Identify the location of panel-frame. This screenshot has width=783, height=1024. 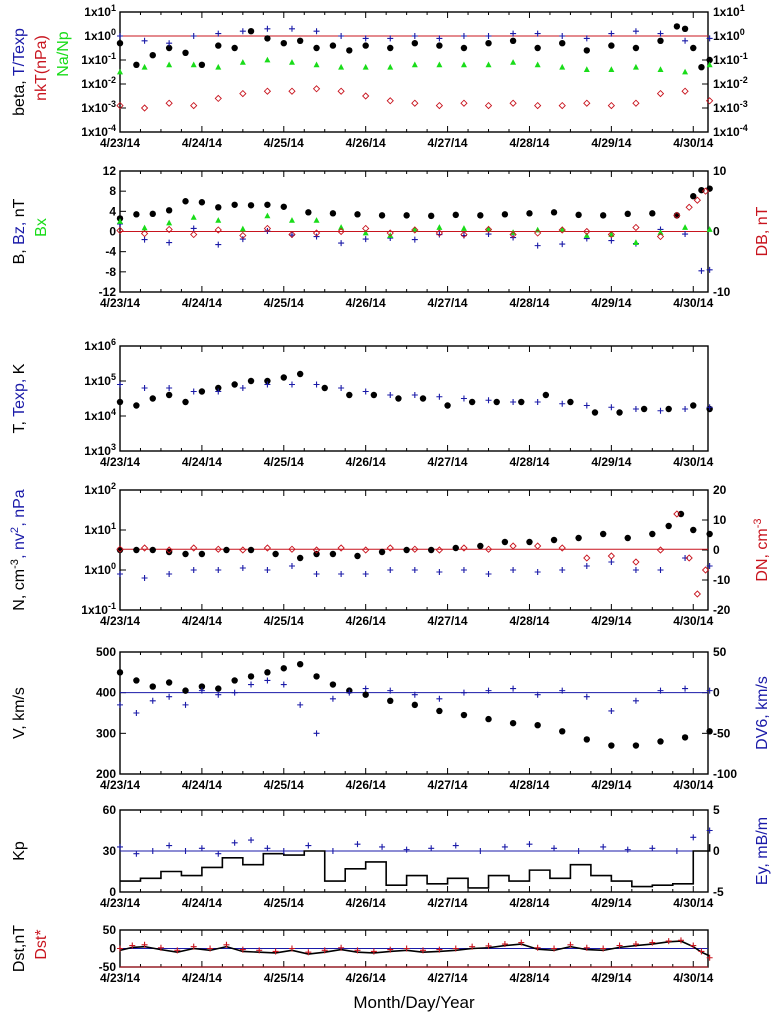
(414, 550).